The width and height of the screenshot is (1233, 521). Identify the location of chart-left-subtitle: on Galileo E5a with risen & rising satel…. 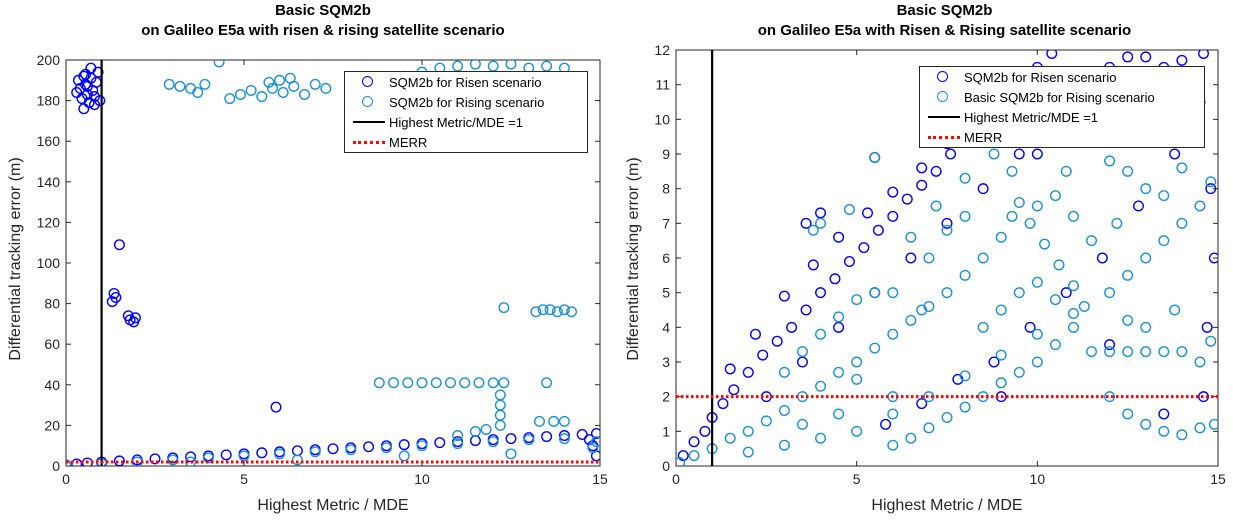
(323, 30).